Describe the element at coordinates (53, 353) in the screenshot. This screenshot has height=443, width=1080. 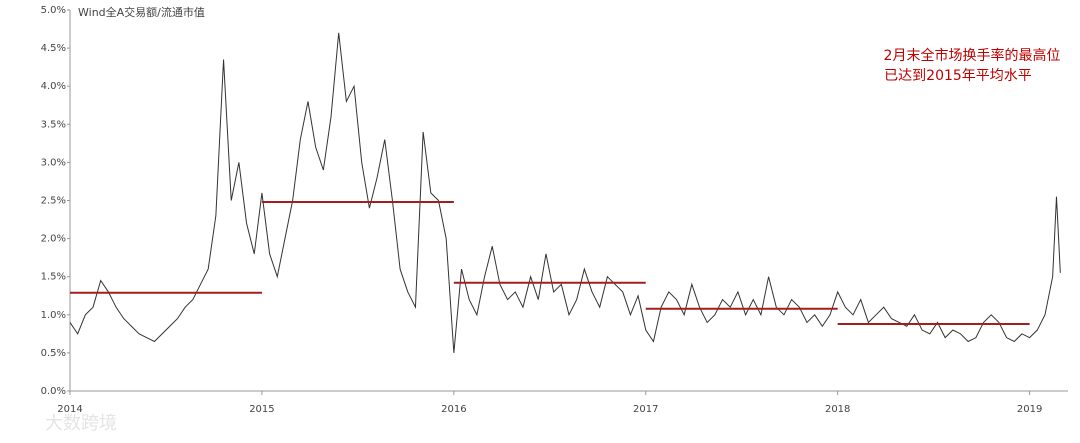
I see `y-tick-label: 0.5%` at that location.